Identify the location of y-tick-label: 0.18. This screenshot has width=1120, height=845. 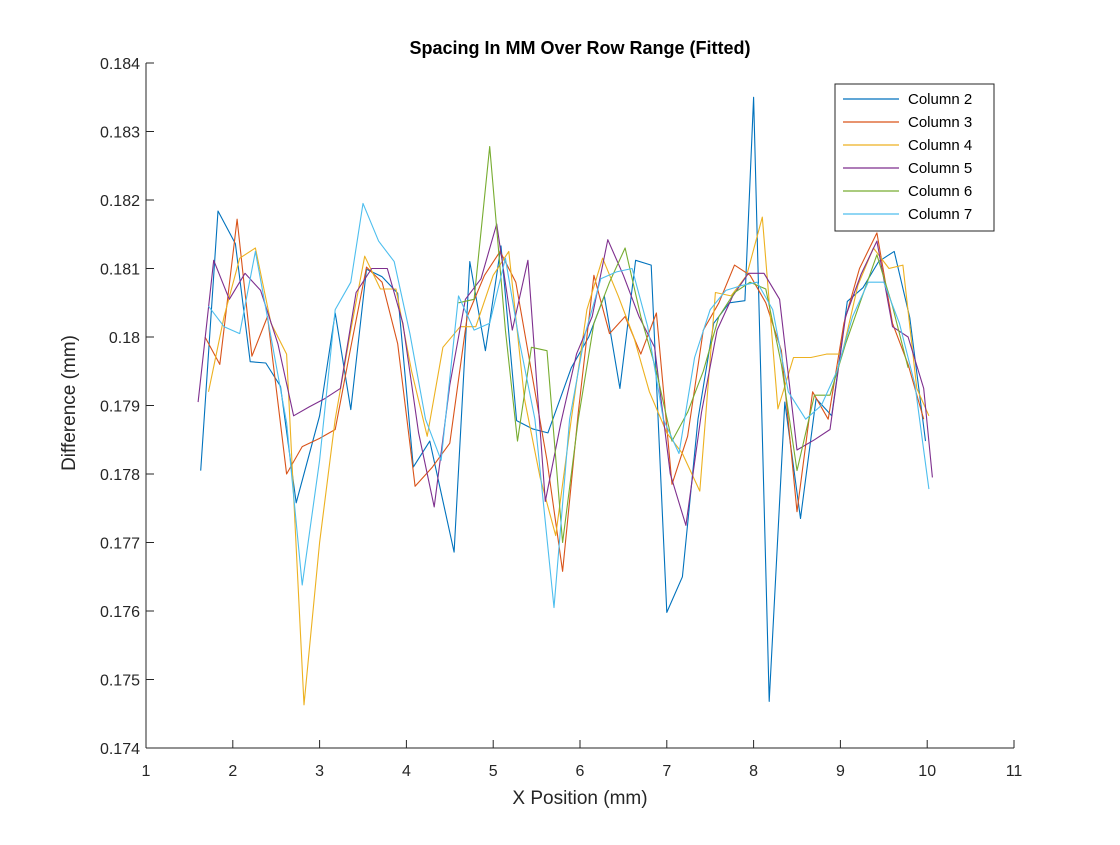
(124, 338).